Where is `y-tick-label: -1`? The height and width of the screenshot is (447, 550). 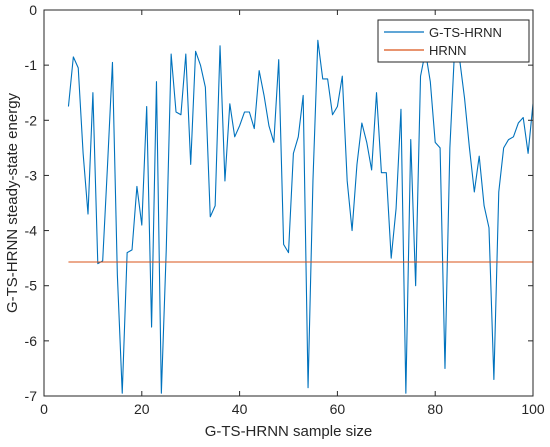
y-tick-label: -1 is located at coordinates (31, 65).